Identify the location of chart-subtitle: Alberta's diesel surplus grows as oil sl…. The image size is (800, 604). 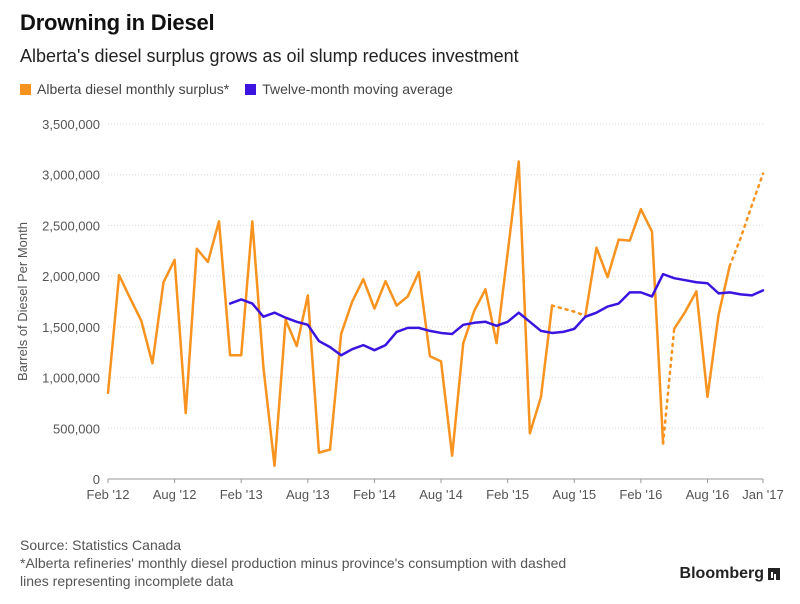
(269, 56).